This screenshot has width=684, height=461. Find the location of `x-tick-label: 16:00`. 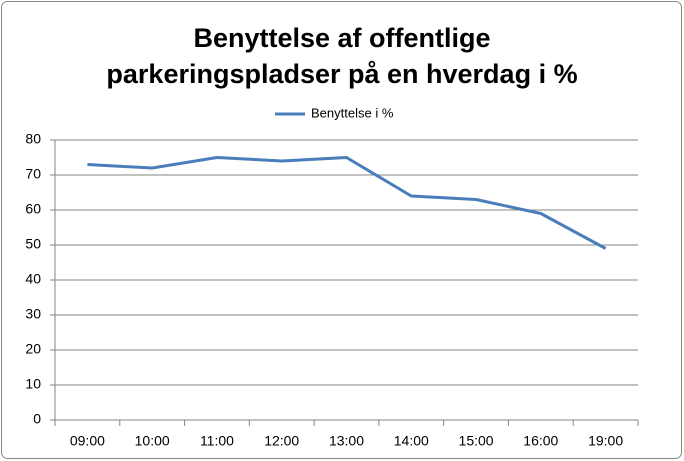

x-tick-label: 16:00 is located at coordinates (540, 441).